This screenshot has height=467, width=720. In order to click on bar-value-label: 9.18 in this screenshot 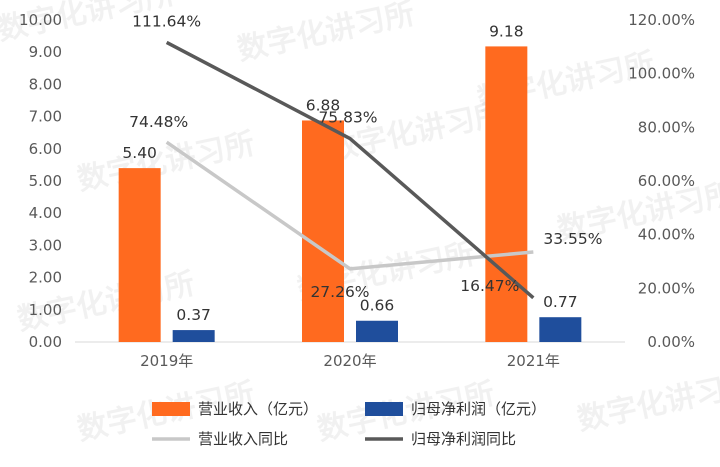, I will do `click(506, 31)`.